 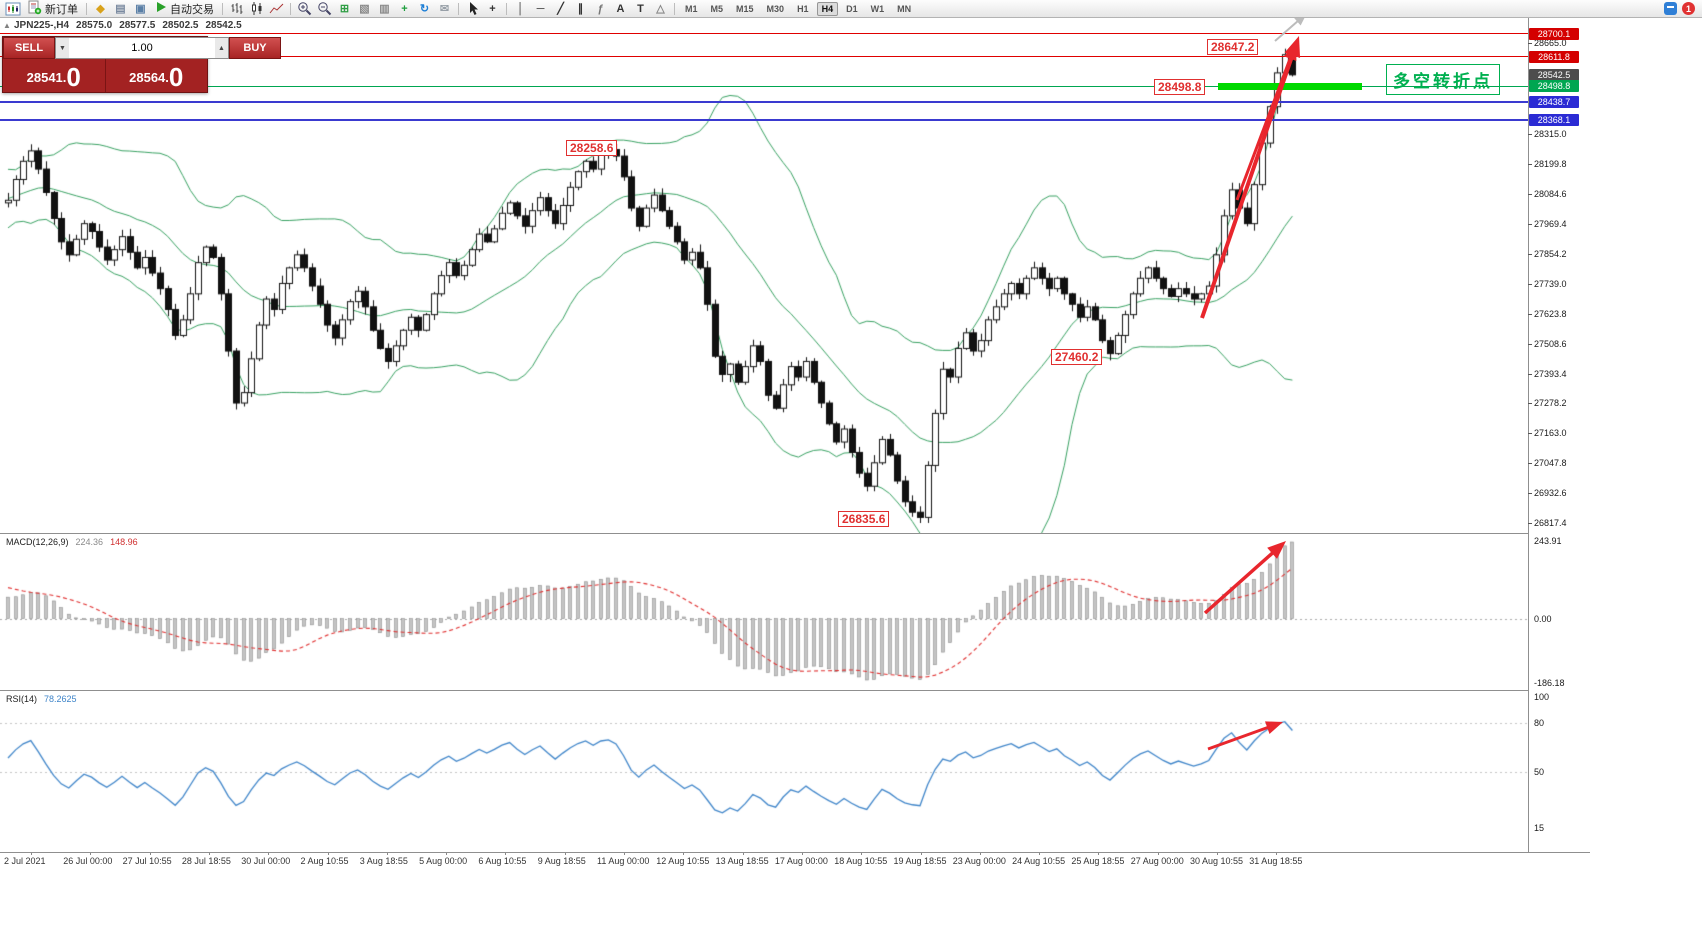 I want to click on line-chart-type-icon, so click(x=276, y=9).